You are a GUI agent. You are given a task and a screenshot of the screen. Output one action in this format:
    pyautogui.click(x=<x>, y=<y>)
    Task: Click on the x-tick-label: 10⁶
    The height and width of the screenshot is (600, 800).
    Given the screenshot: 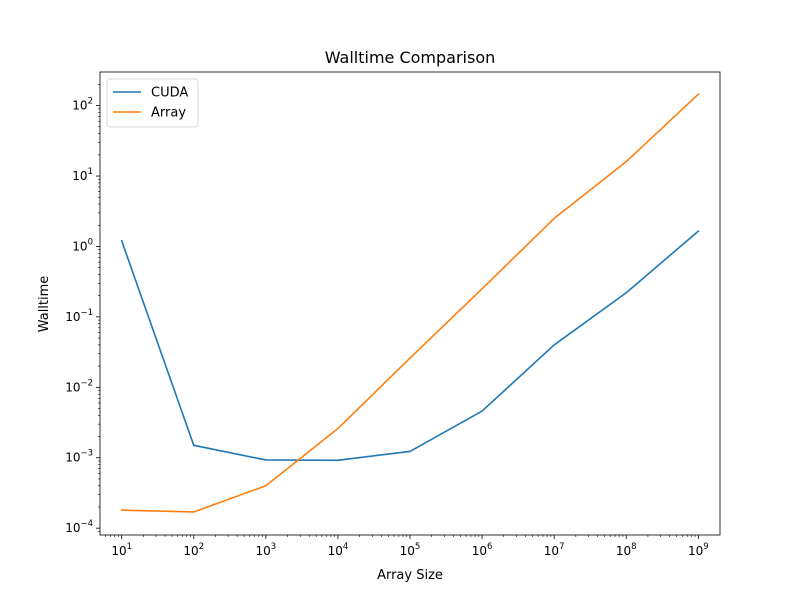 What is the action you would take?
    pyautogui.click(x=482, y=550)
    